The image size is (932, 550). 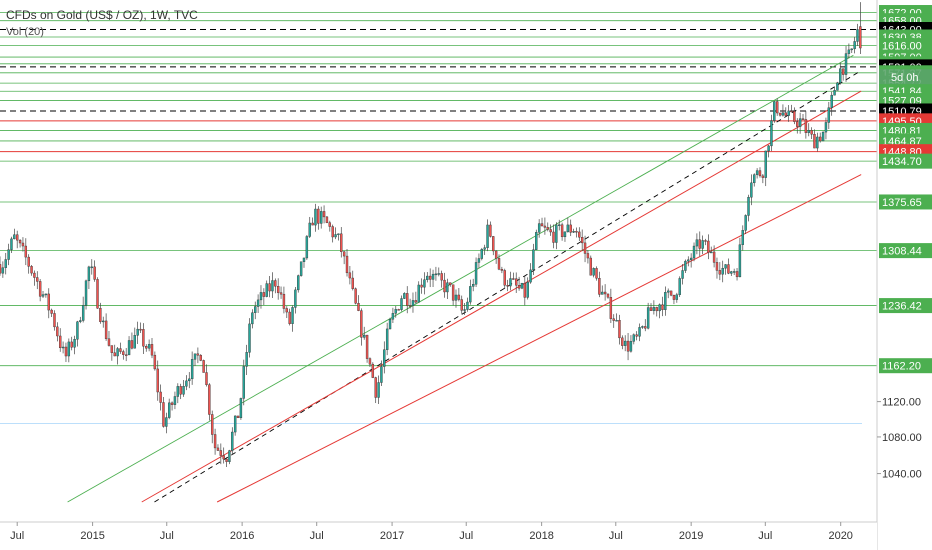 I want to click on time-tick-label-9: 2019, so click(x=691, y=536).